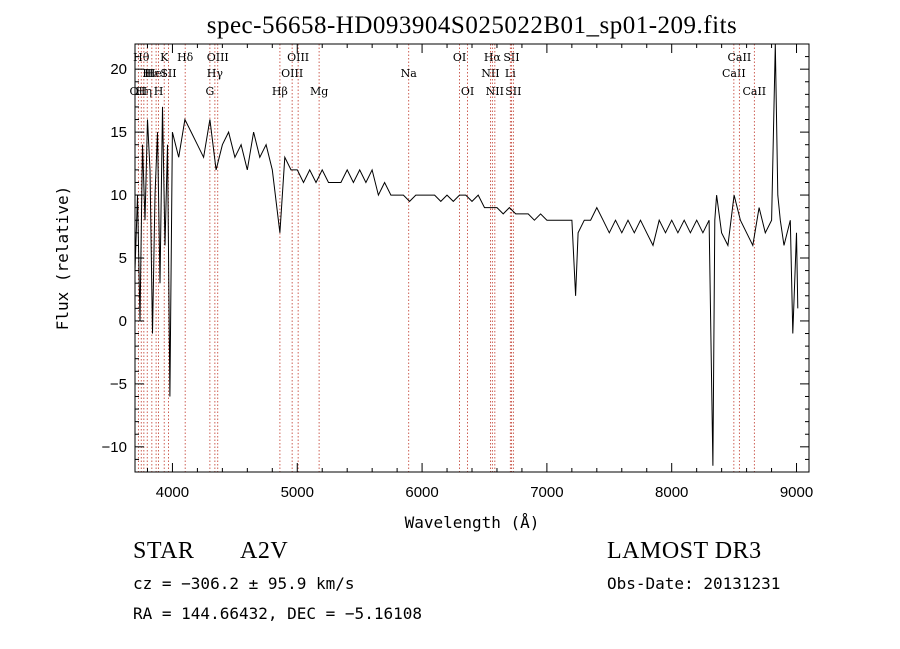  Describe the element at coordinates (123, 321) in the screenshot. I see `y-tick-label: 0` at that location.